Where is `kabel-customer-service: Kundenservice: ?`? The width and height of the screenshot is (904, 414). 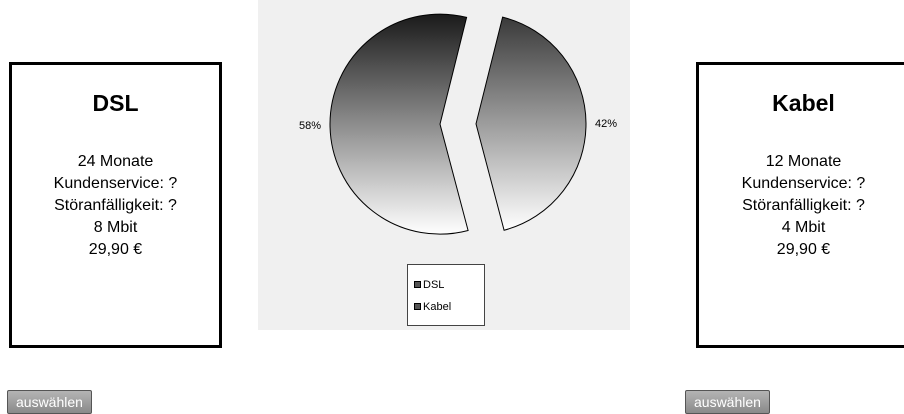
kabel-customer-service: Kundenservice: ? is located at coordinates (803, 183).